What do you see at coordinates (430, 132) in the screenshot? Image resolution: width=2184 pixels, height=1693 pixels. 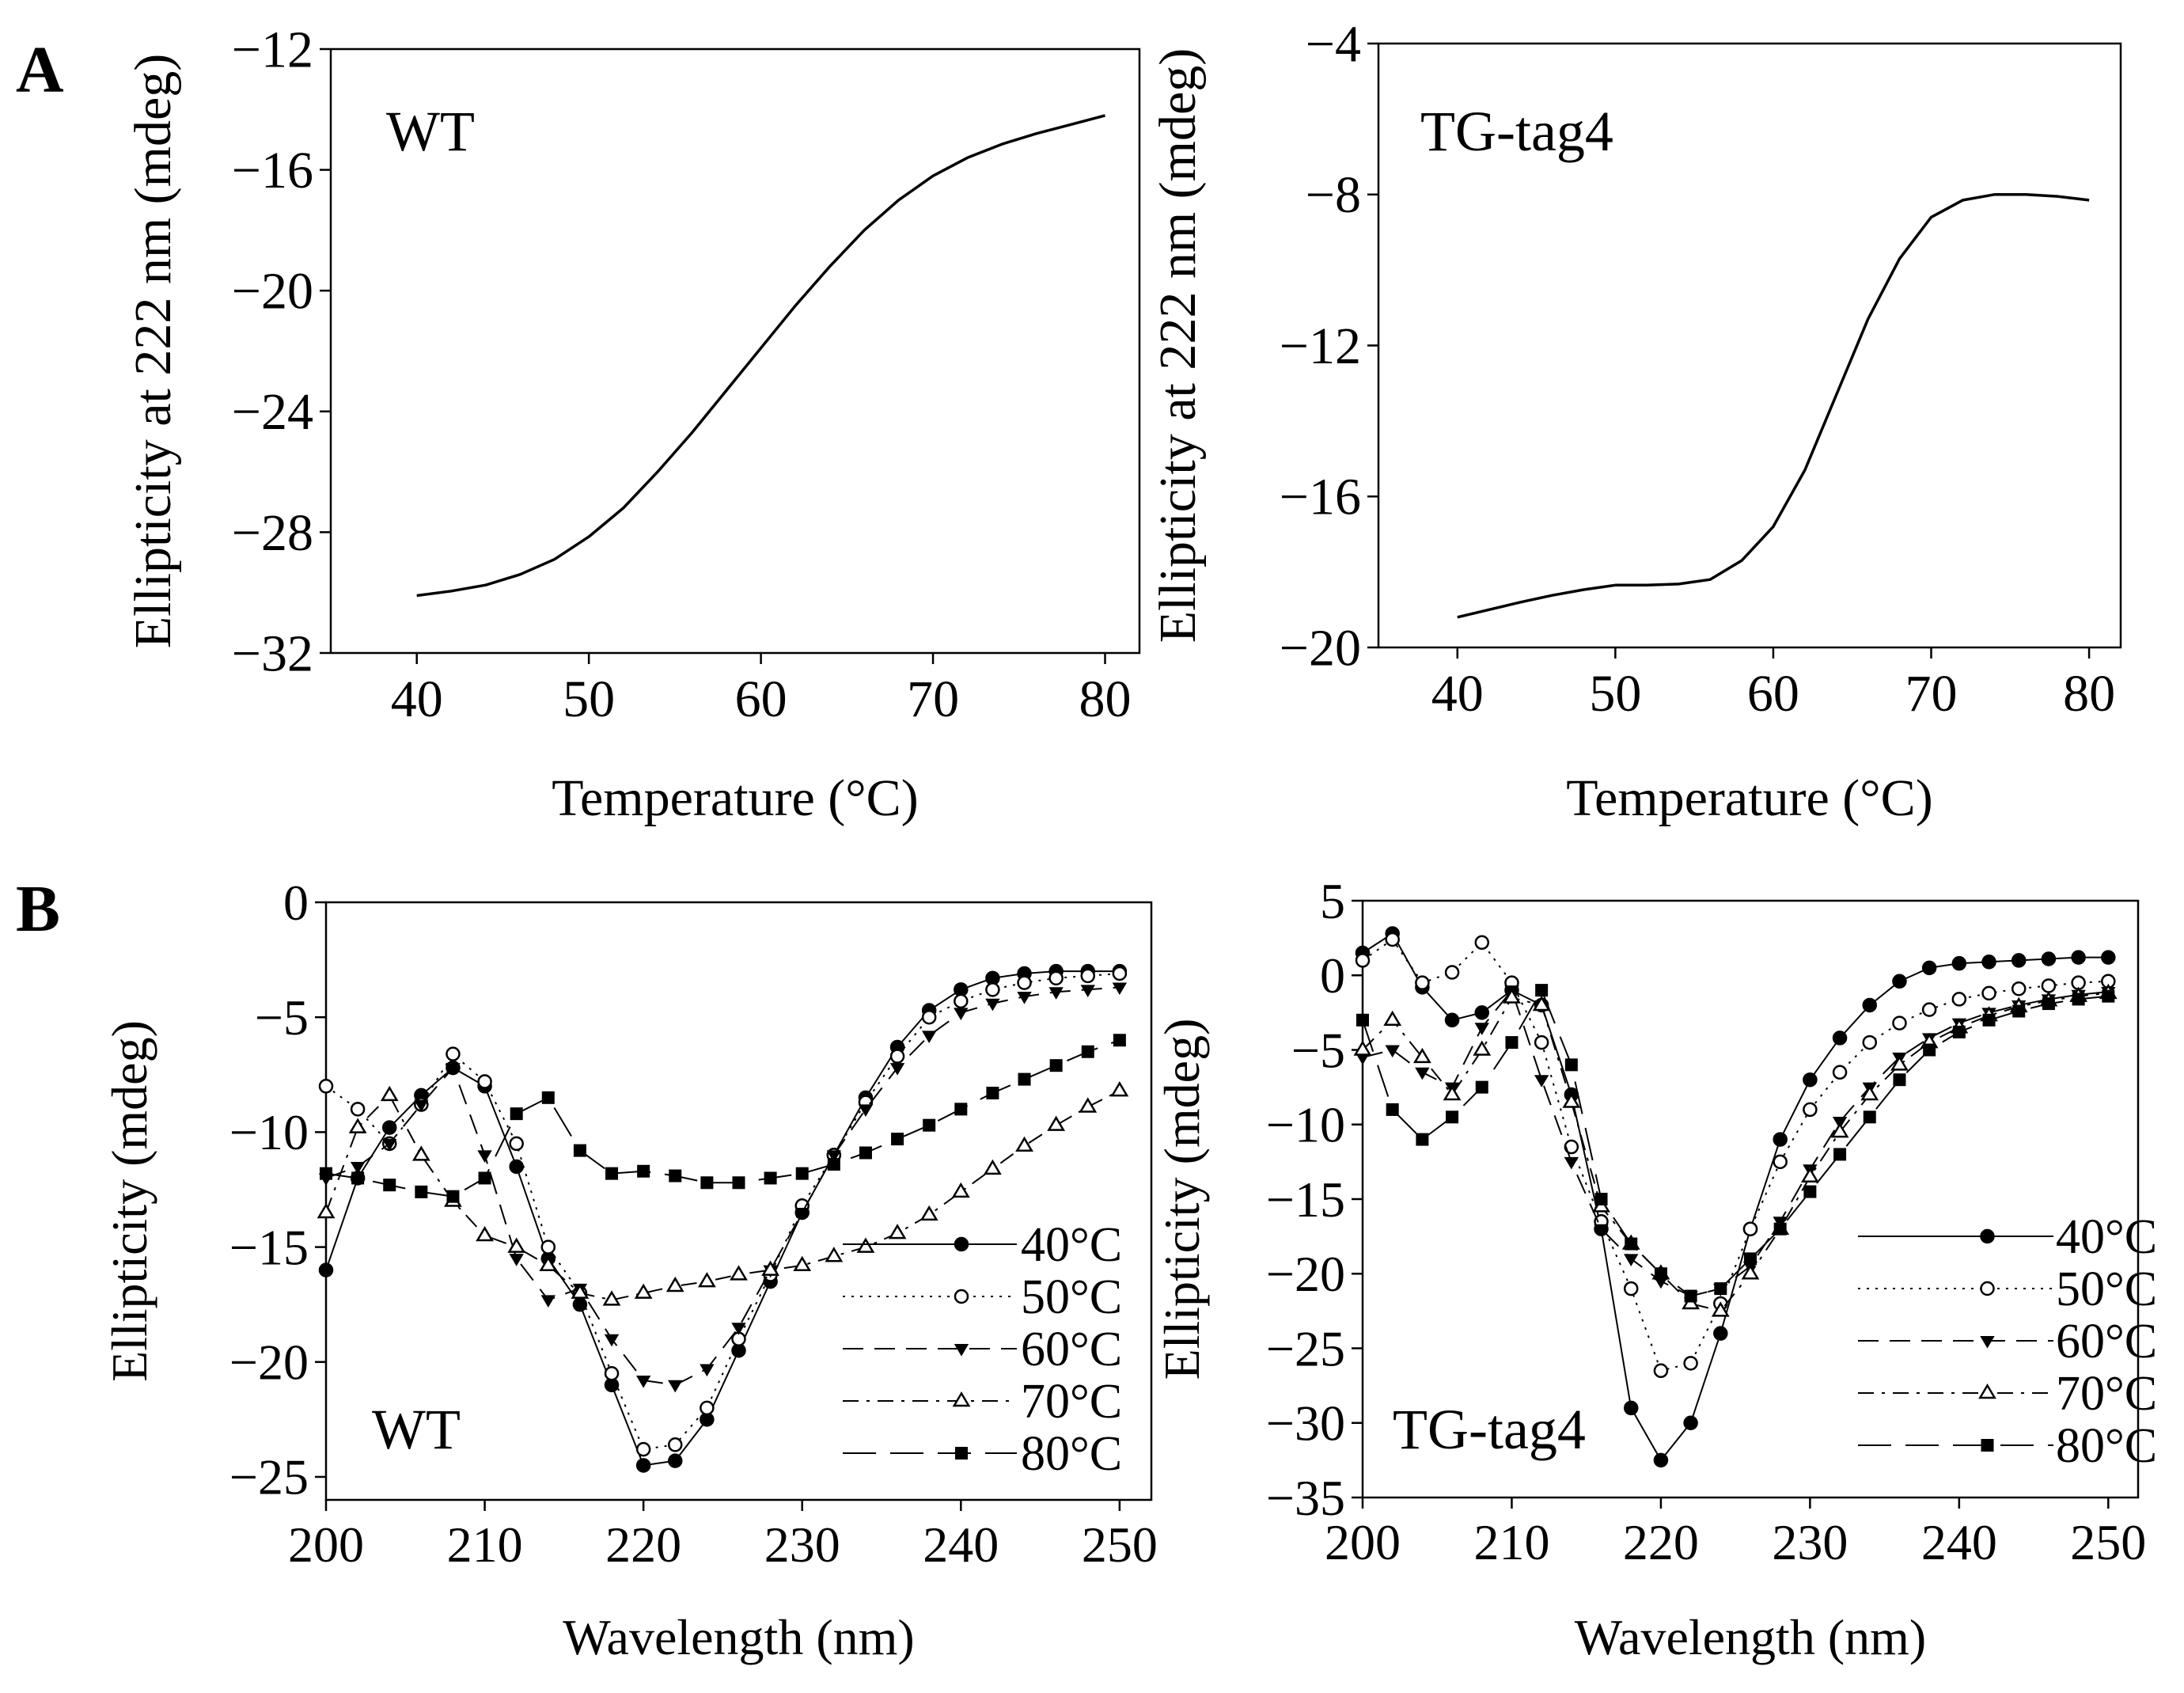 I see `inset-label: WT` at bounding box center [430, 132].